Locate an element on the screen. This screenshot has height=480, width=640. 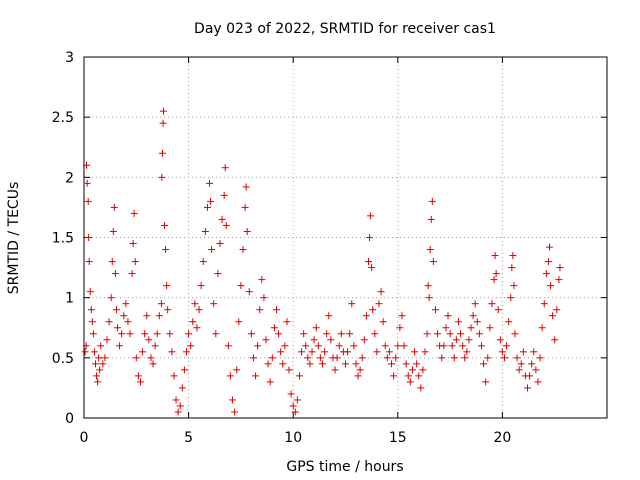
x-tick-label: 5 is located at coordinates (188, 438).